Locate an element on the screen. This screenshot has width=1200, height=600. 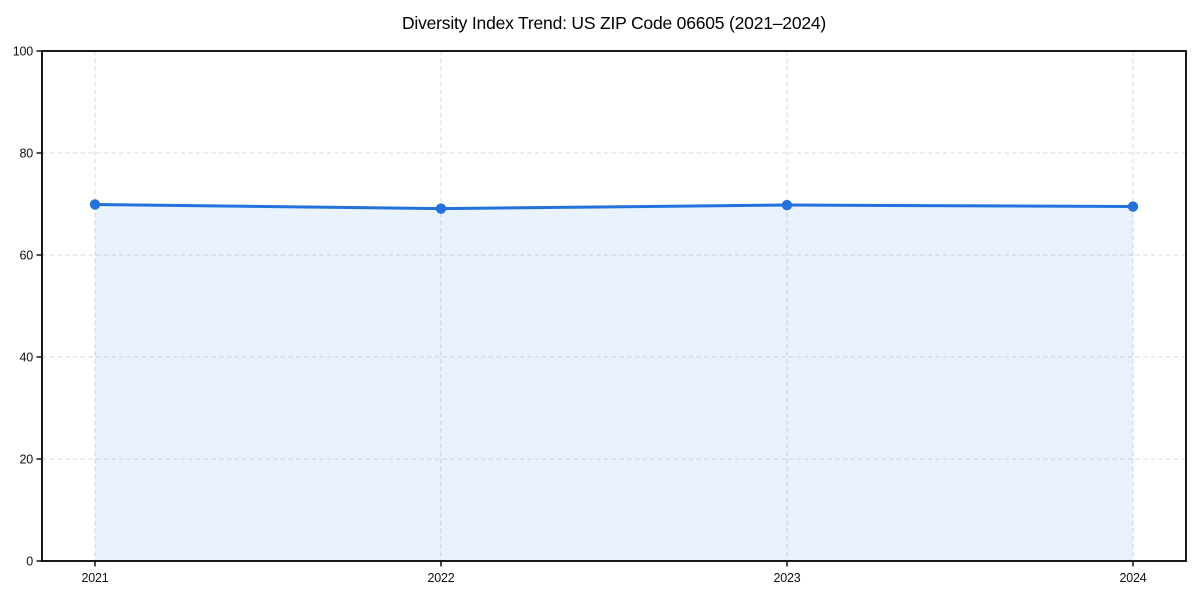
y-tick-label: 40 is located at coordinates (26, 357).